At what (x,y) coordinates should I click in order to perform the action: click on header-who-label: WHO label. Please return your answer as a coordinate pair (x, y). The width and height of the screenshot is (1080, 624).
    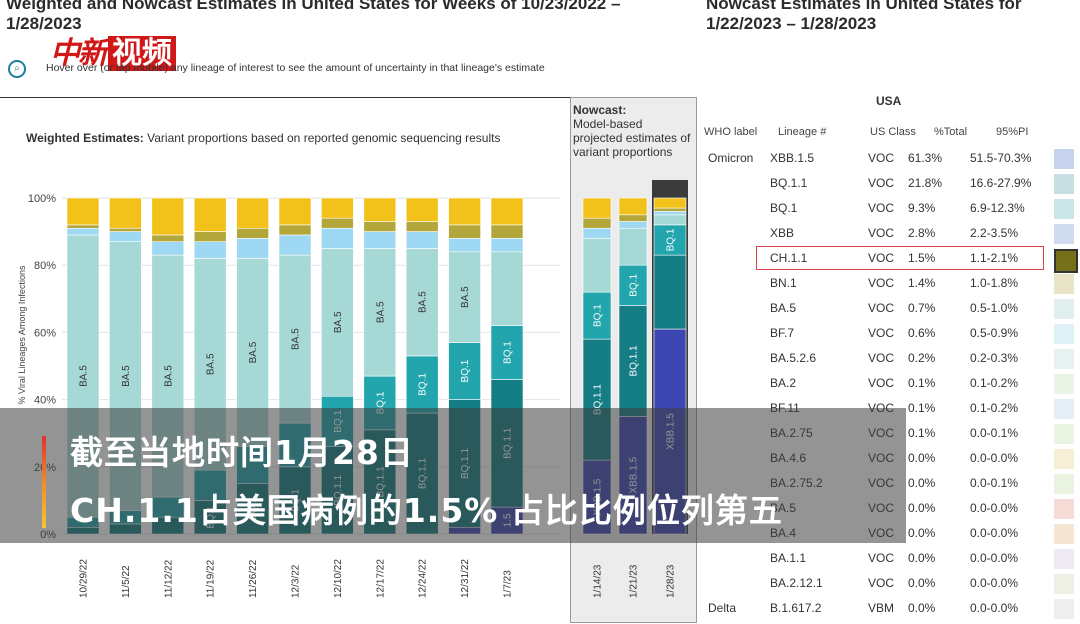
    Looking at the image, I should click on (731, 132).